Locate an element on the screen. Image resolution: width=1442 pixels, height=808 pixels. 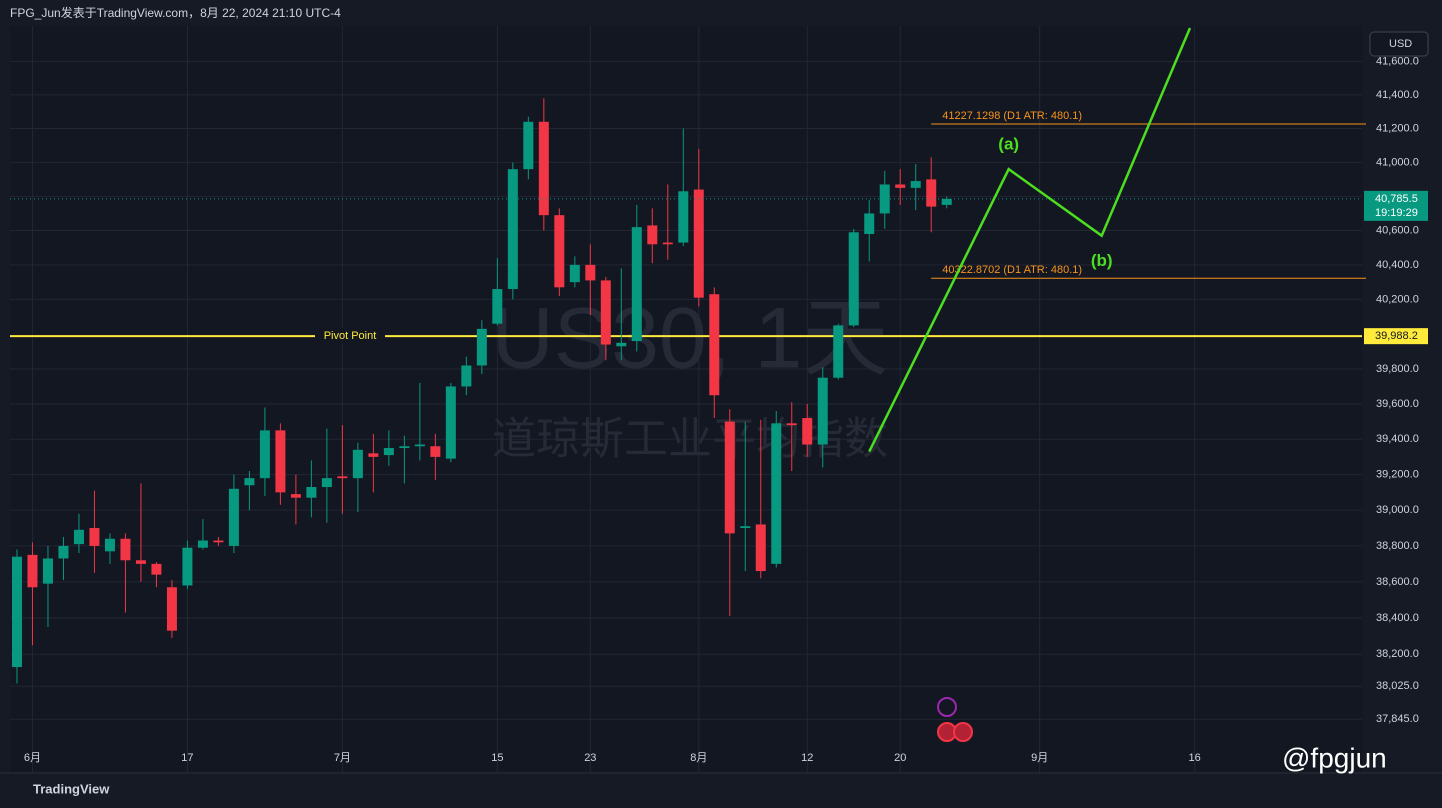
pivot-name-bg is located at coordinates (350, 336).